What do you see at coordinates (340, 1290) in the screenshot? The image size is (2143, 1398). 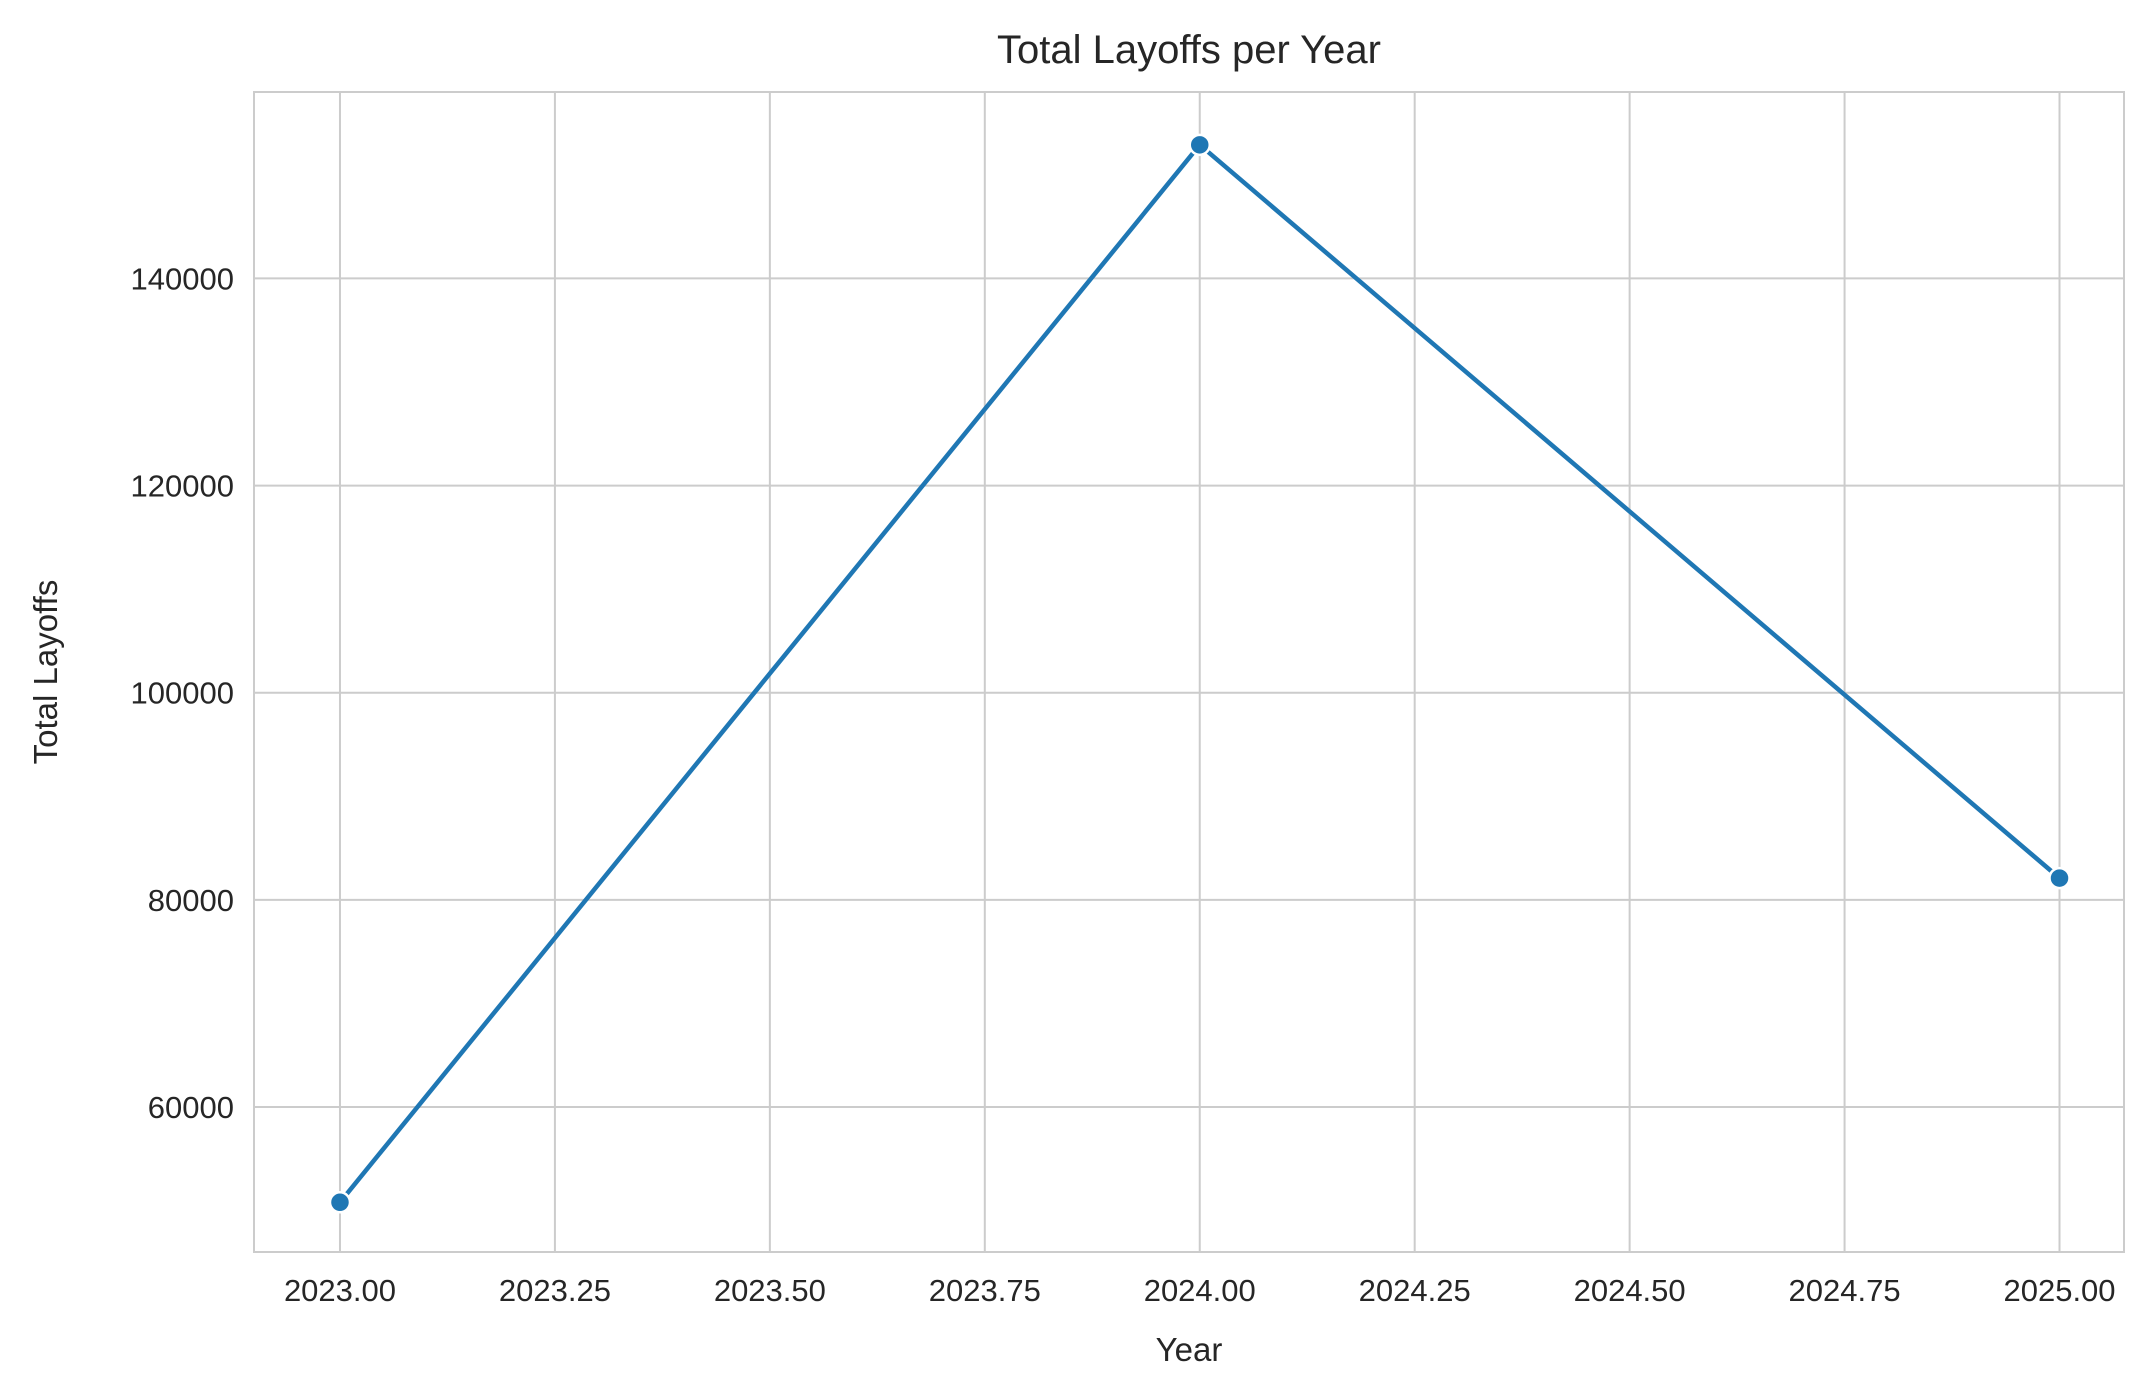 I see `x-tick-label: 2023.00` at bounding box center [340, 1290].